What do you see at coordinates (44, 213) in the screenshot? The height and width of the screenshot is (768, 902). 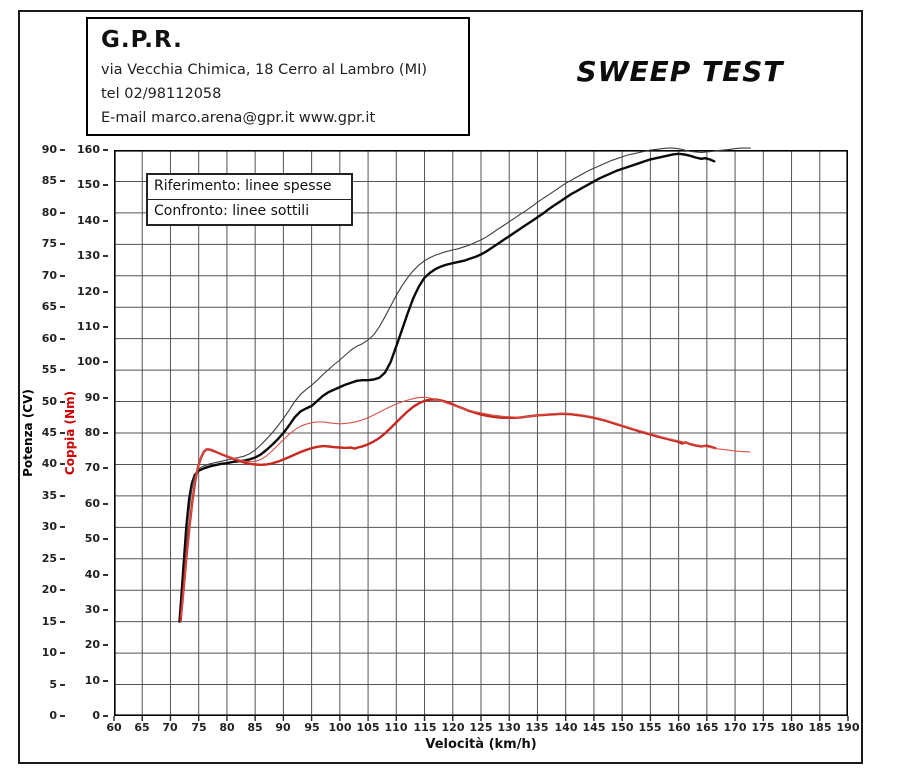 I see `power-tick-label: 80` at bounding box center [44, 213].